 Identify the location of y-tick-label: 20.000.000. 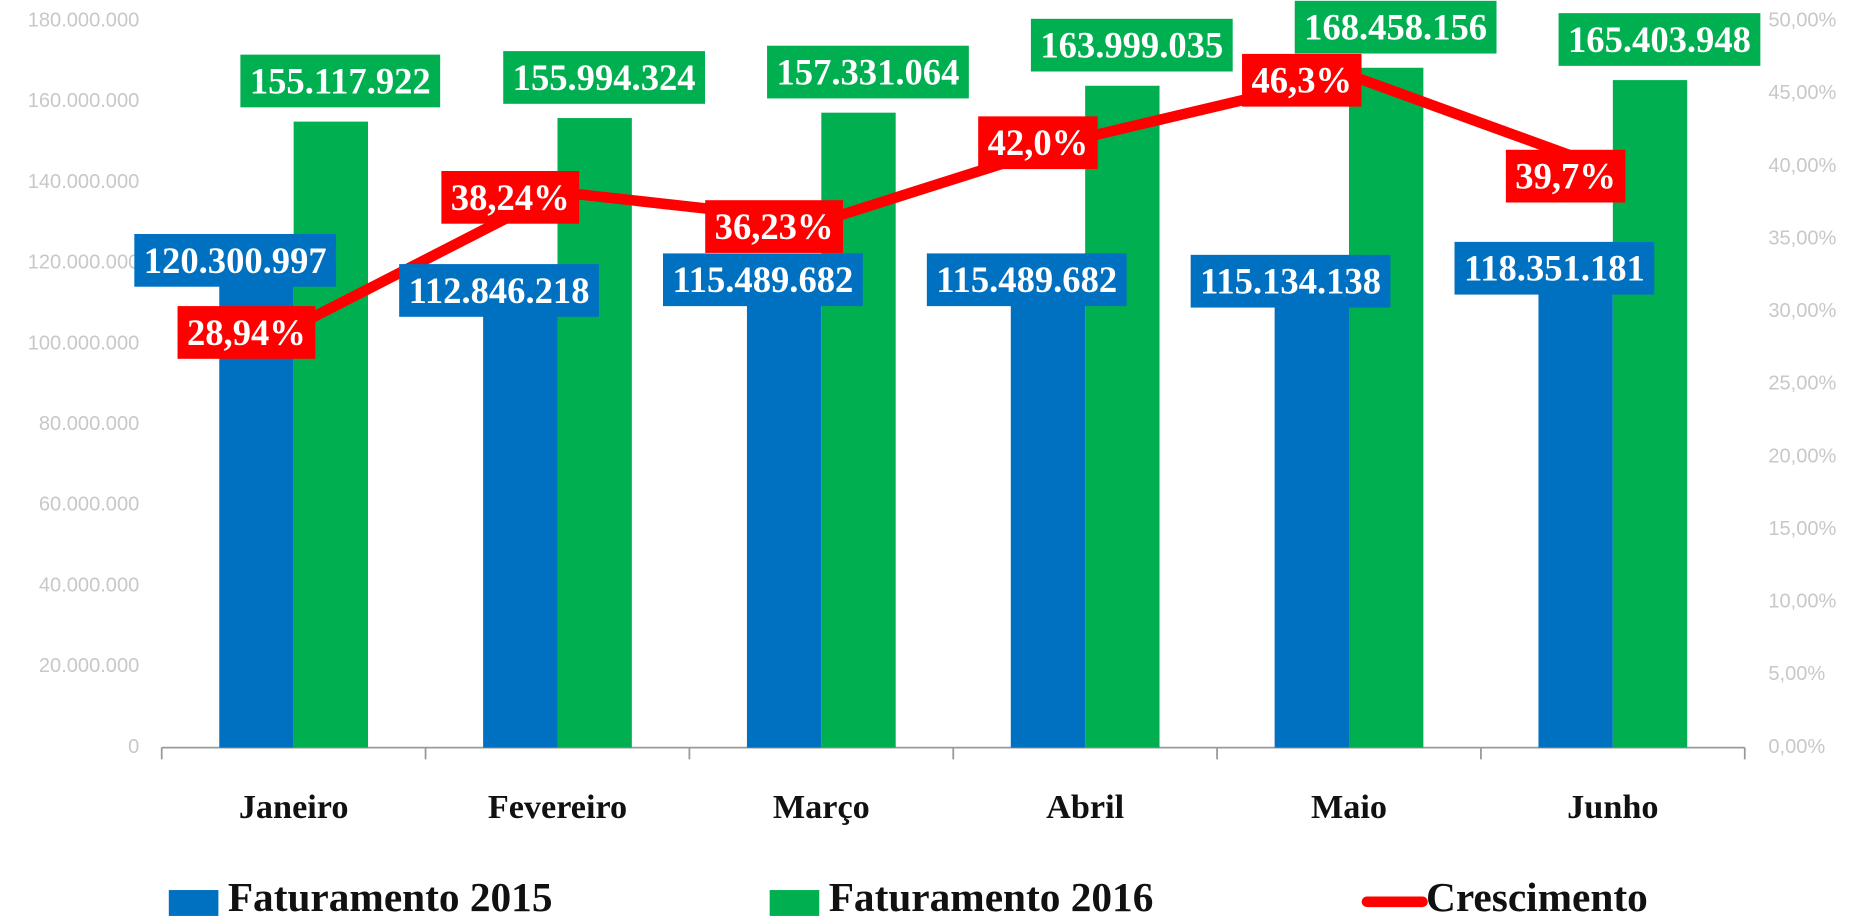
(89, 666).